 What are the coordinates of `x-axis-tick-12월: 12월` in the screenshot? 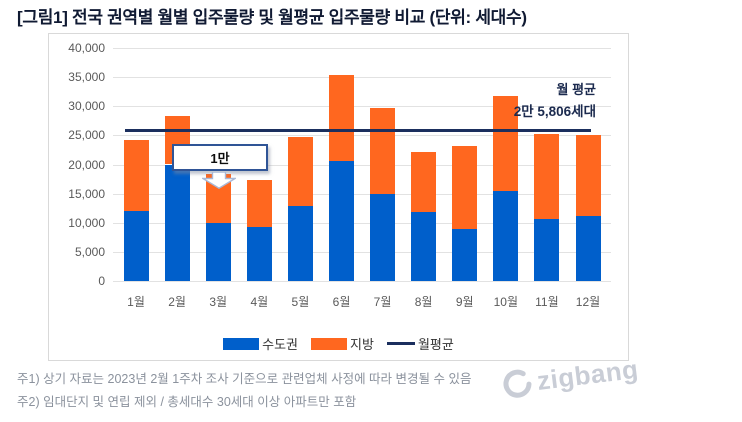 It's located at (588, 302).